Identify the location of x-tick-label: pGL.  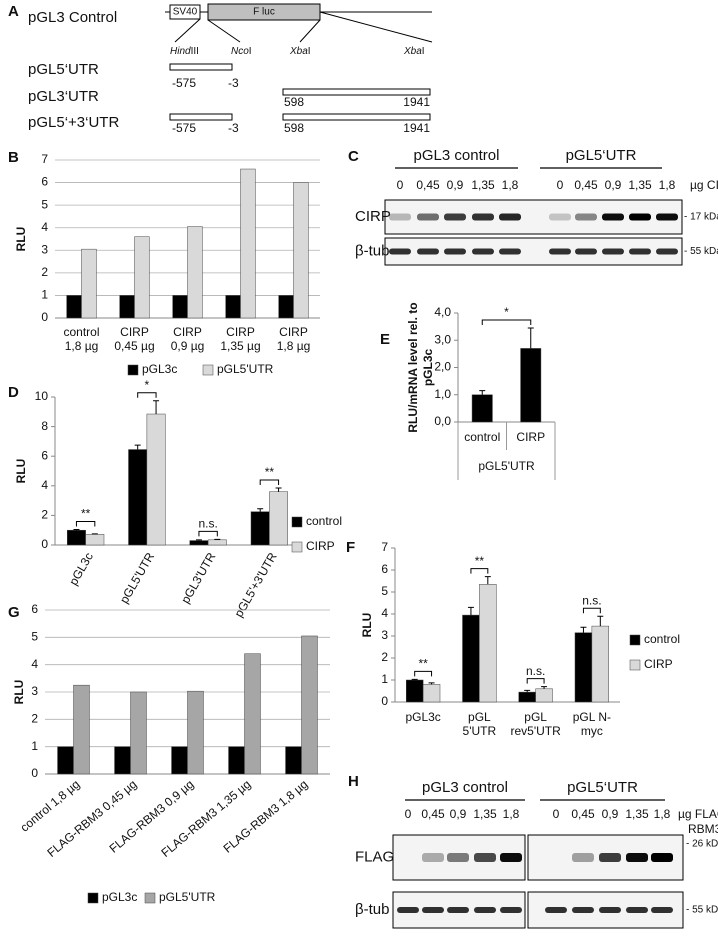
(535, 717).